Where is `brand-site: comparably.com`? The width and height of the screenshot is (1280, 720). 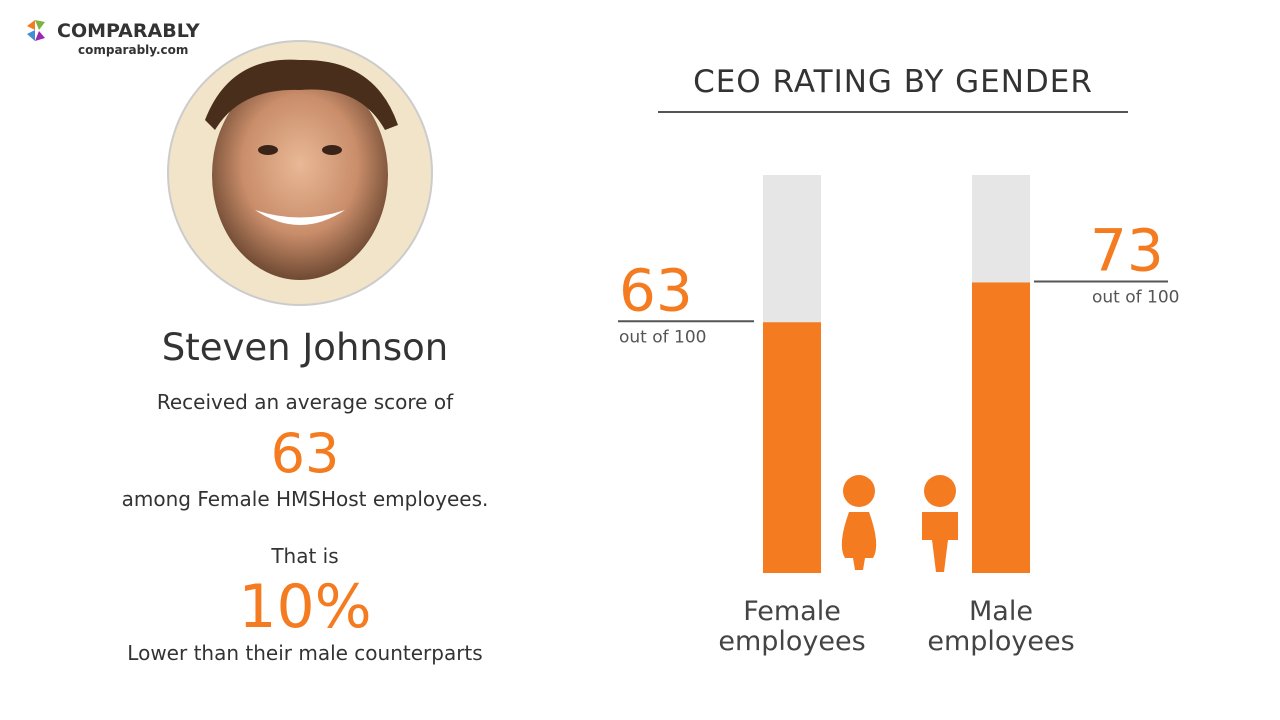
brand-site: comparably.com is located at coordinates (133, 50).